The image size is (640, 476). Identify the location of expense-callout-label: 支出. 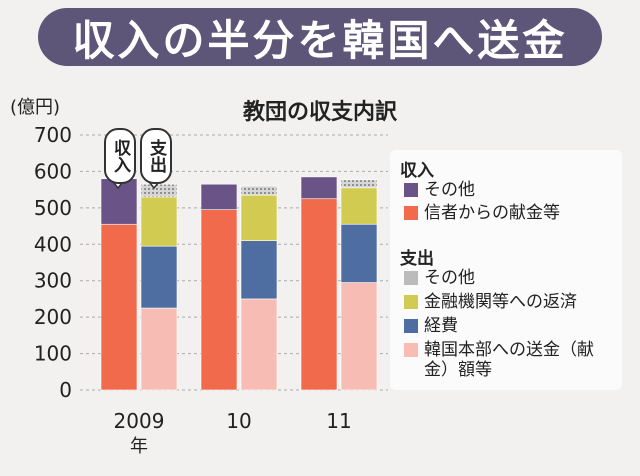
(156, 156).